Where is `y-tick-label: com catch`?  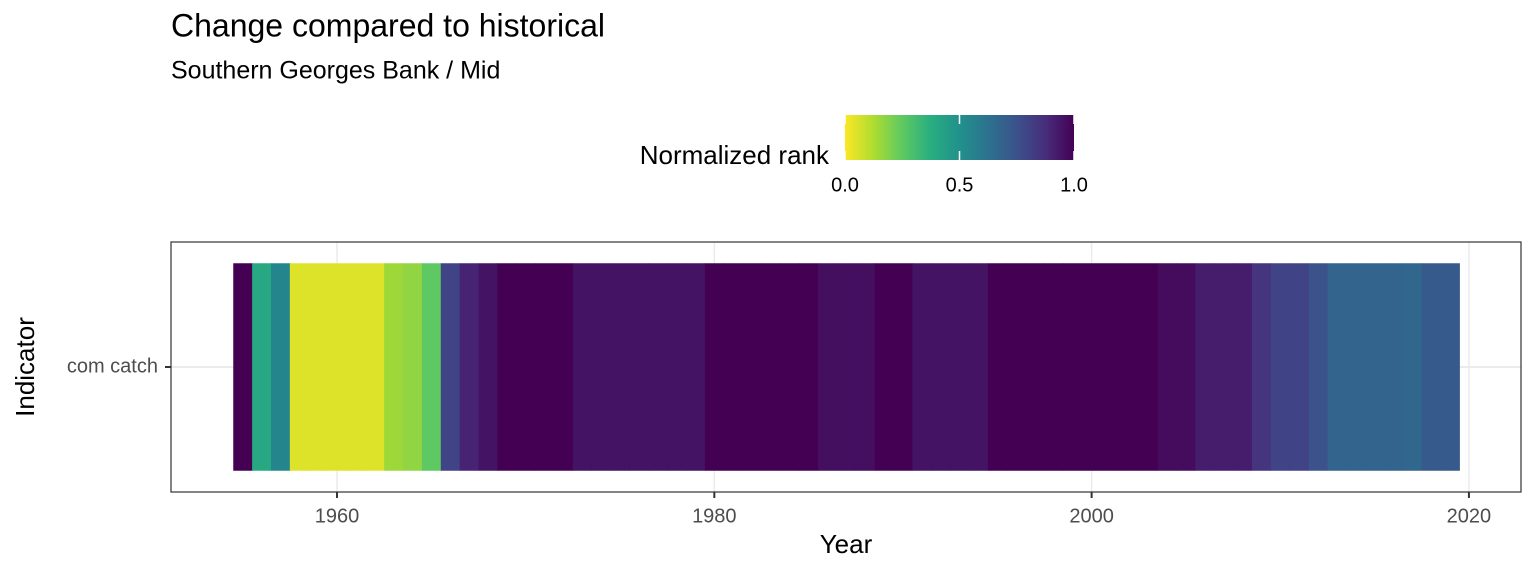 y-tick-label: com catch is located at coordinates (112, 366).